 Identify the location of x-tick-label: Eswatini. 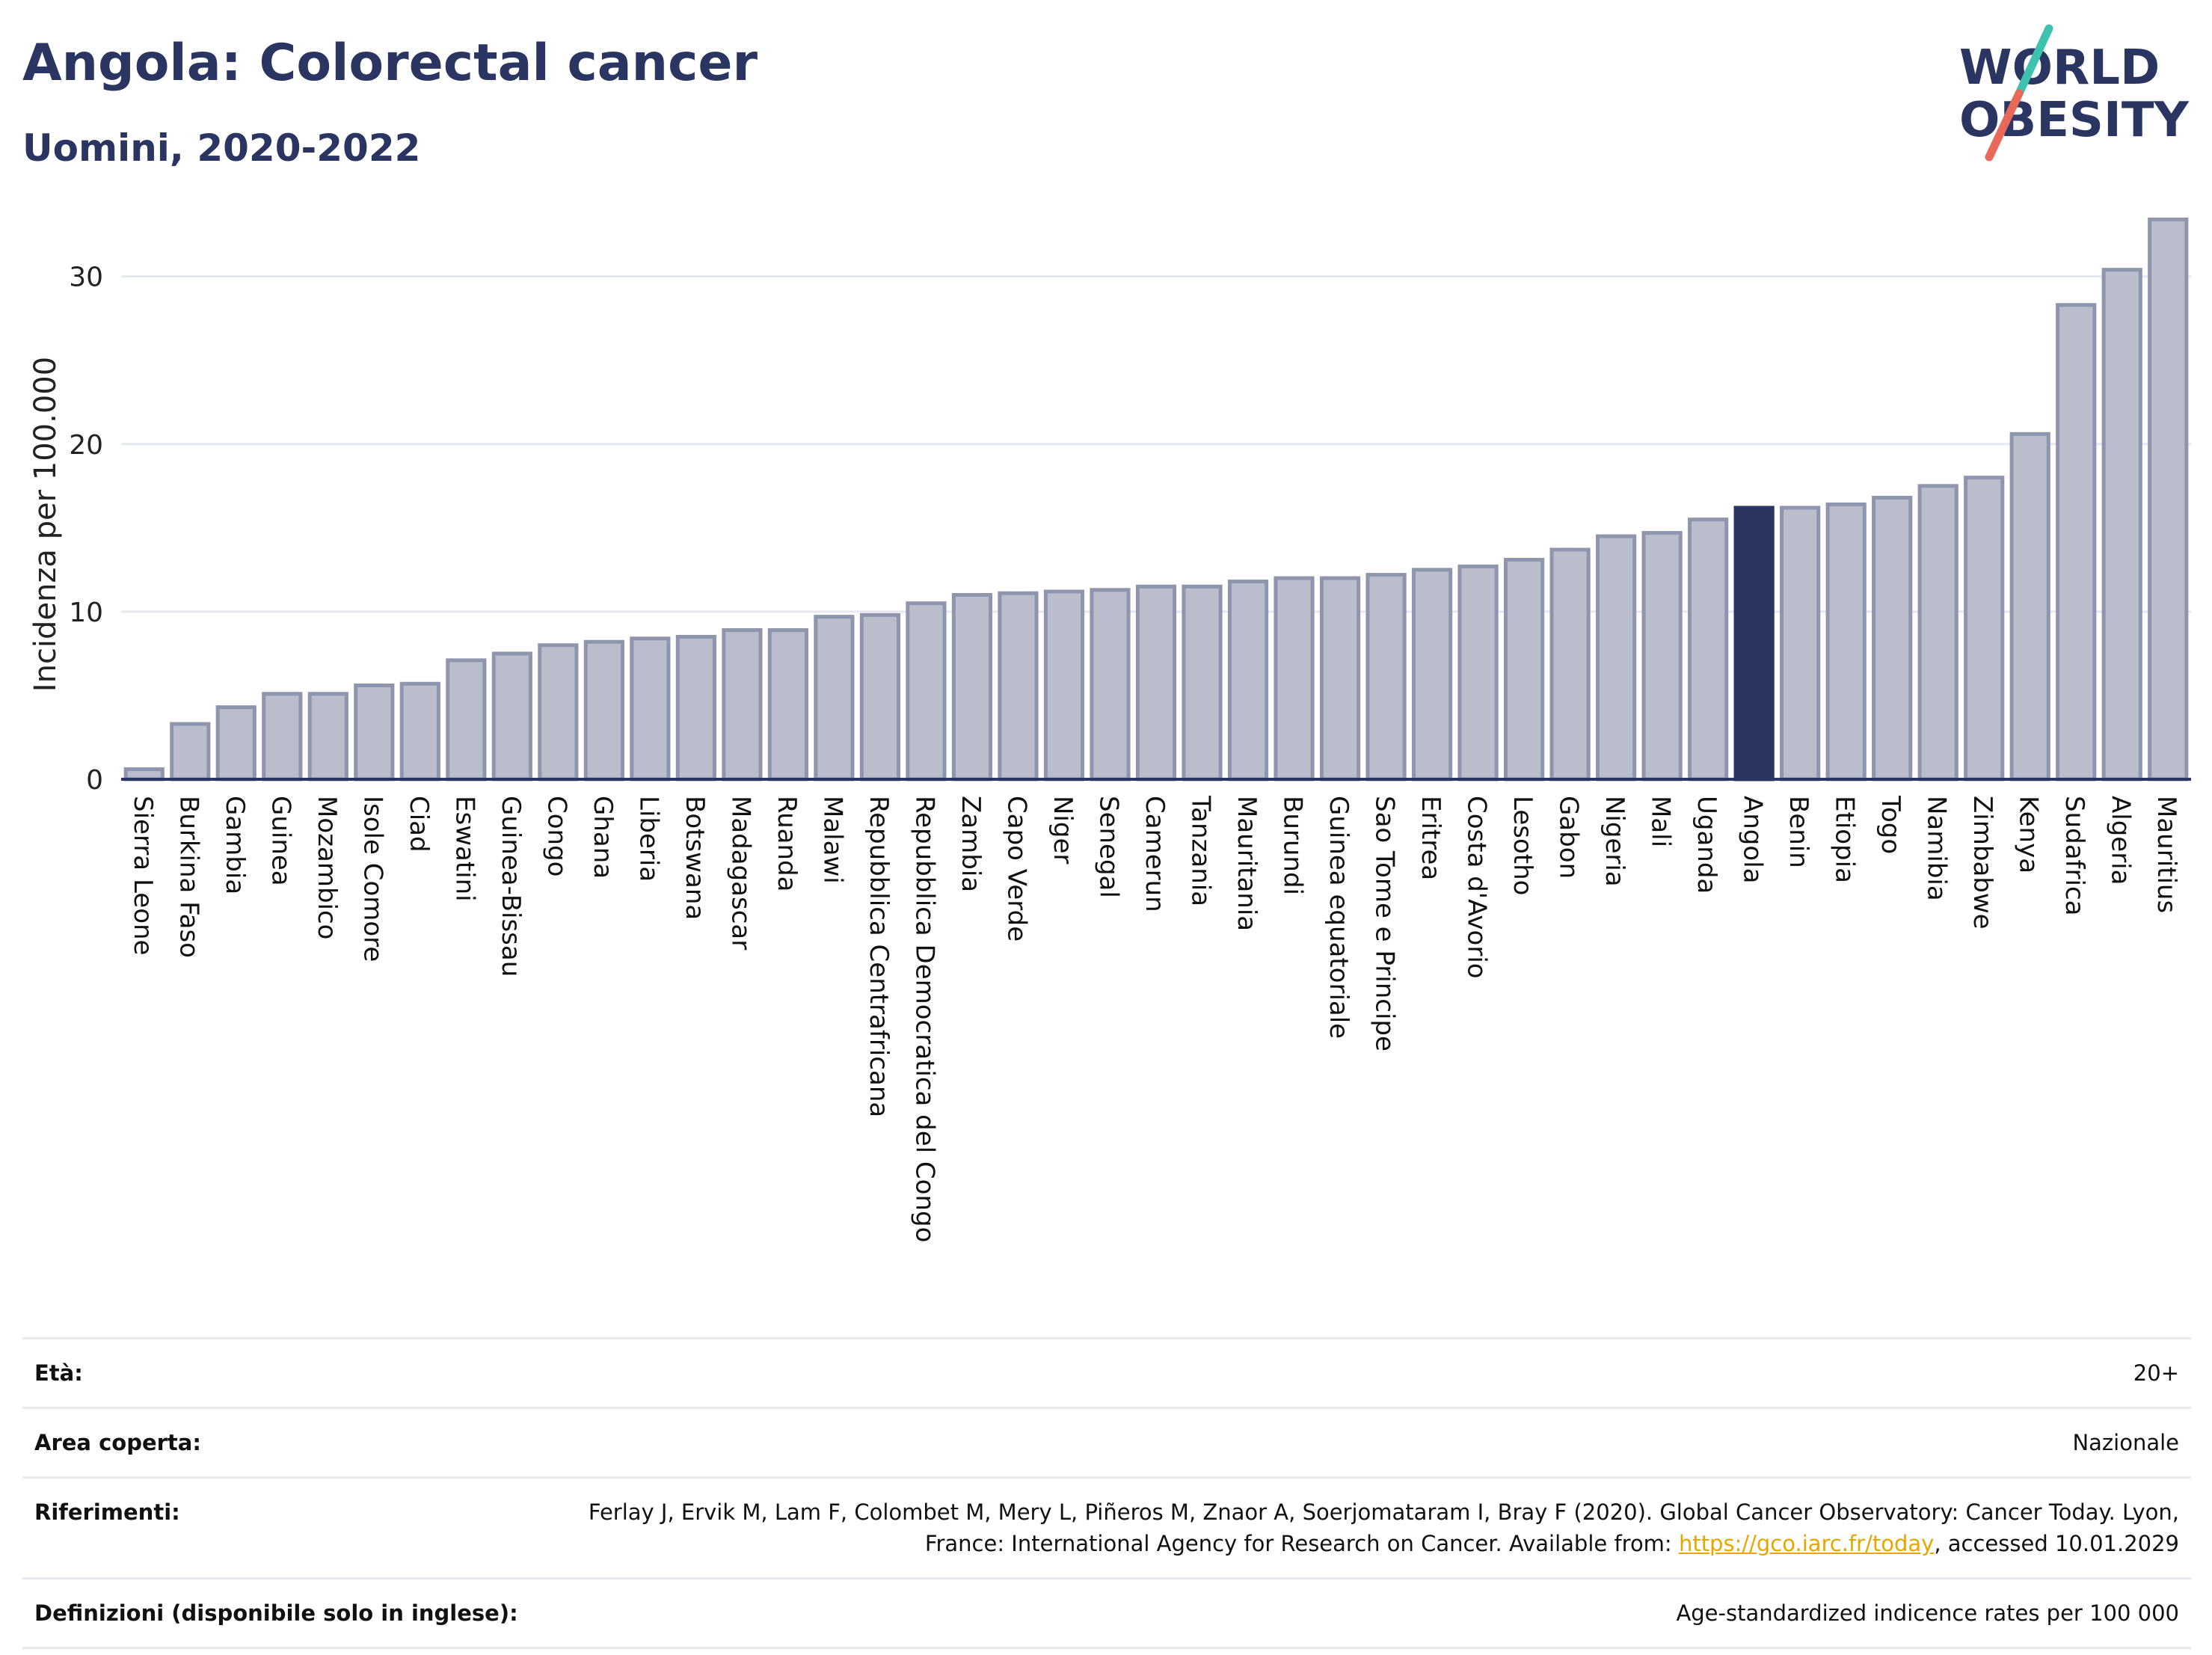
(464, 849).